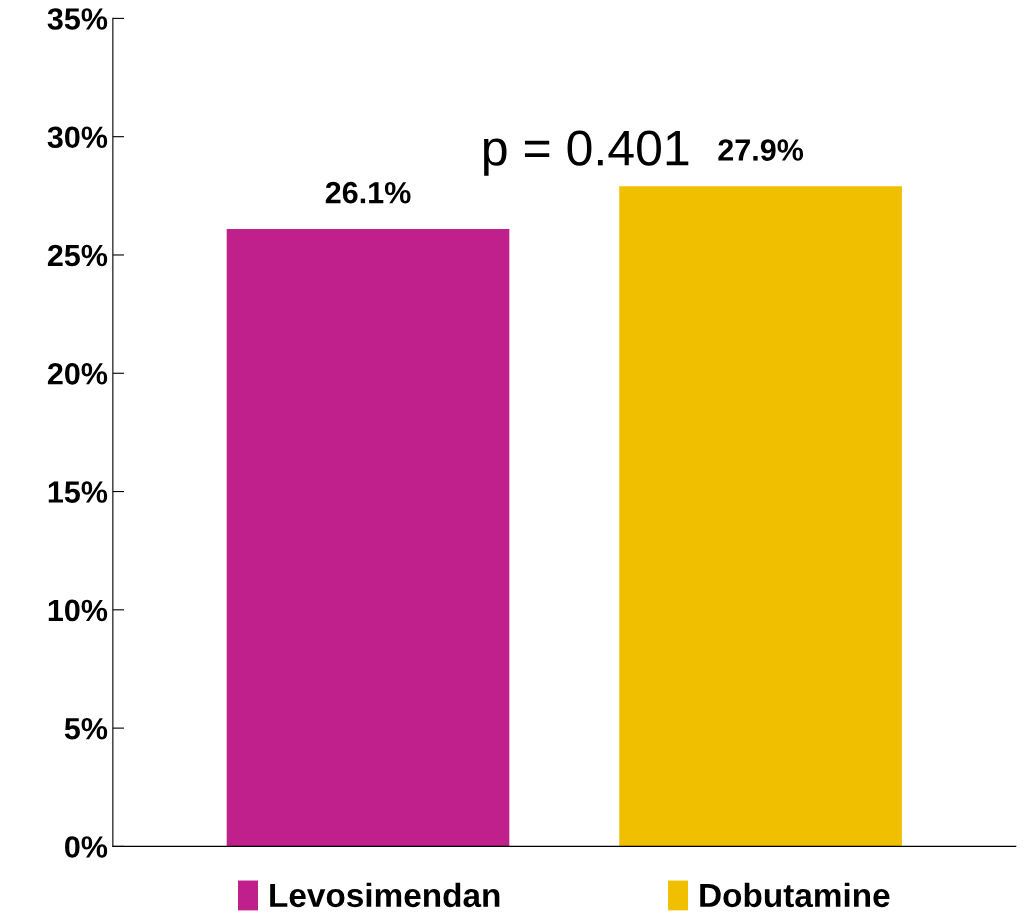 This screenshot has height=920, width=1026. What do you see at coordinates (586, 153) in the screenshot?
I see `annotation: p = 0.401` at bounding box center [586, 153].